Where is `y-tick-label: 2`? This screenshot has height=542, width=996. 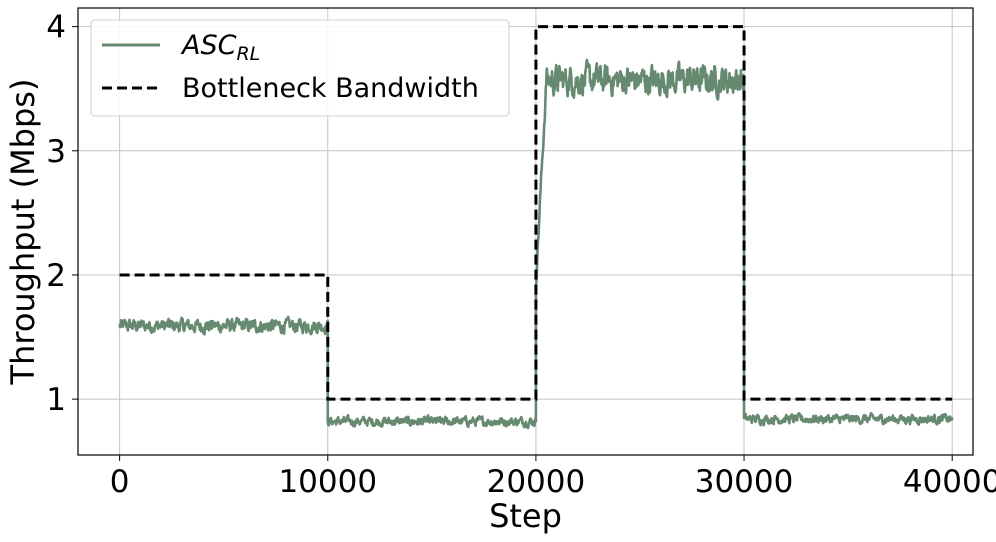
y-tick-label: 2 is located at coordinates (56, 276).